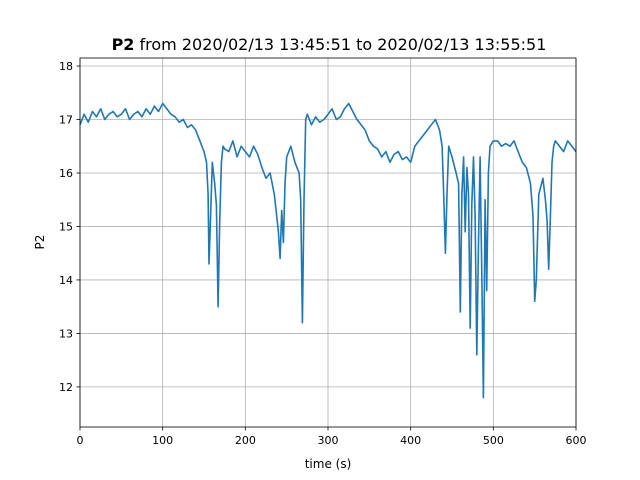  What do you see at coordinates (245, 440) in the screenshot?
I see `x-tick-label: 200` at bounding box center [245, 440].